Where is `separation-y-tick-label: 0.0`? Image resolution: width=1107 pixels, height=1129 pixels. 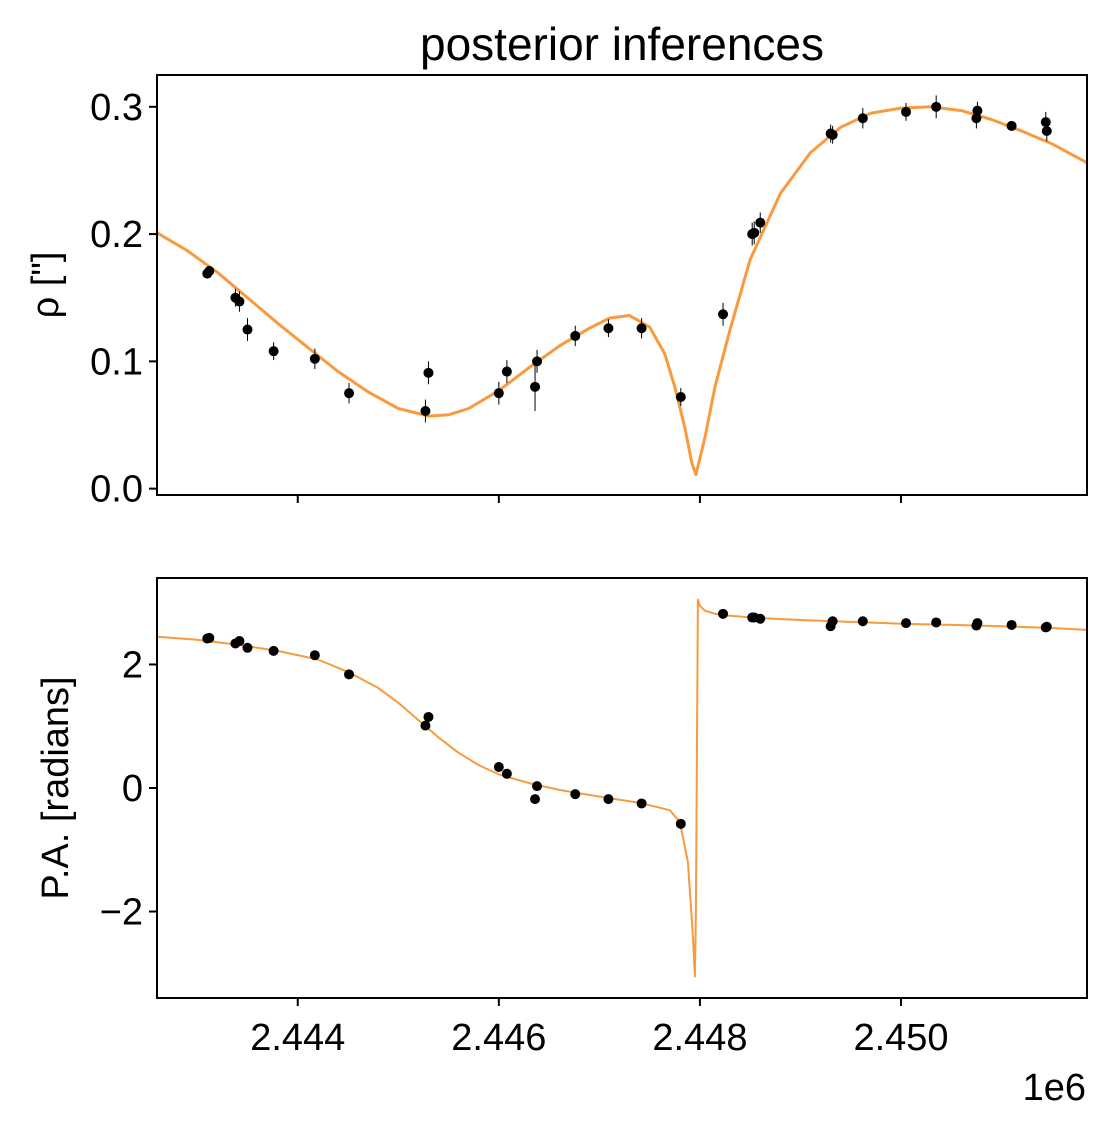
separation-y-tick-label: 0.0 is located at coordinates (116, 490).